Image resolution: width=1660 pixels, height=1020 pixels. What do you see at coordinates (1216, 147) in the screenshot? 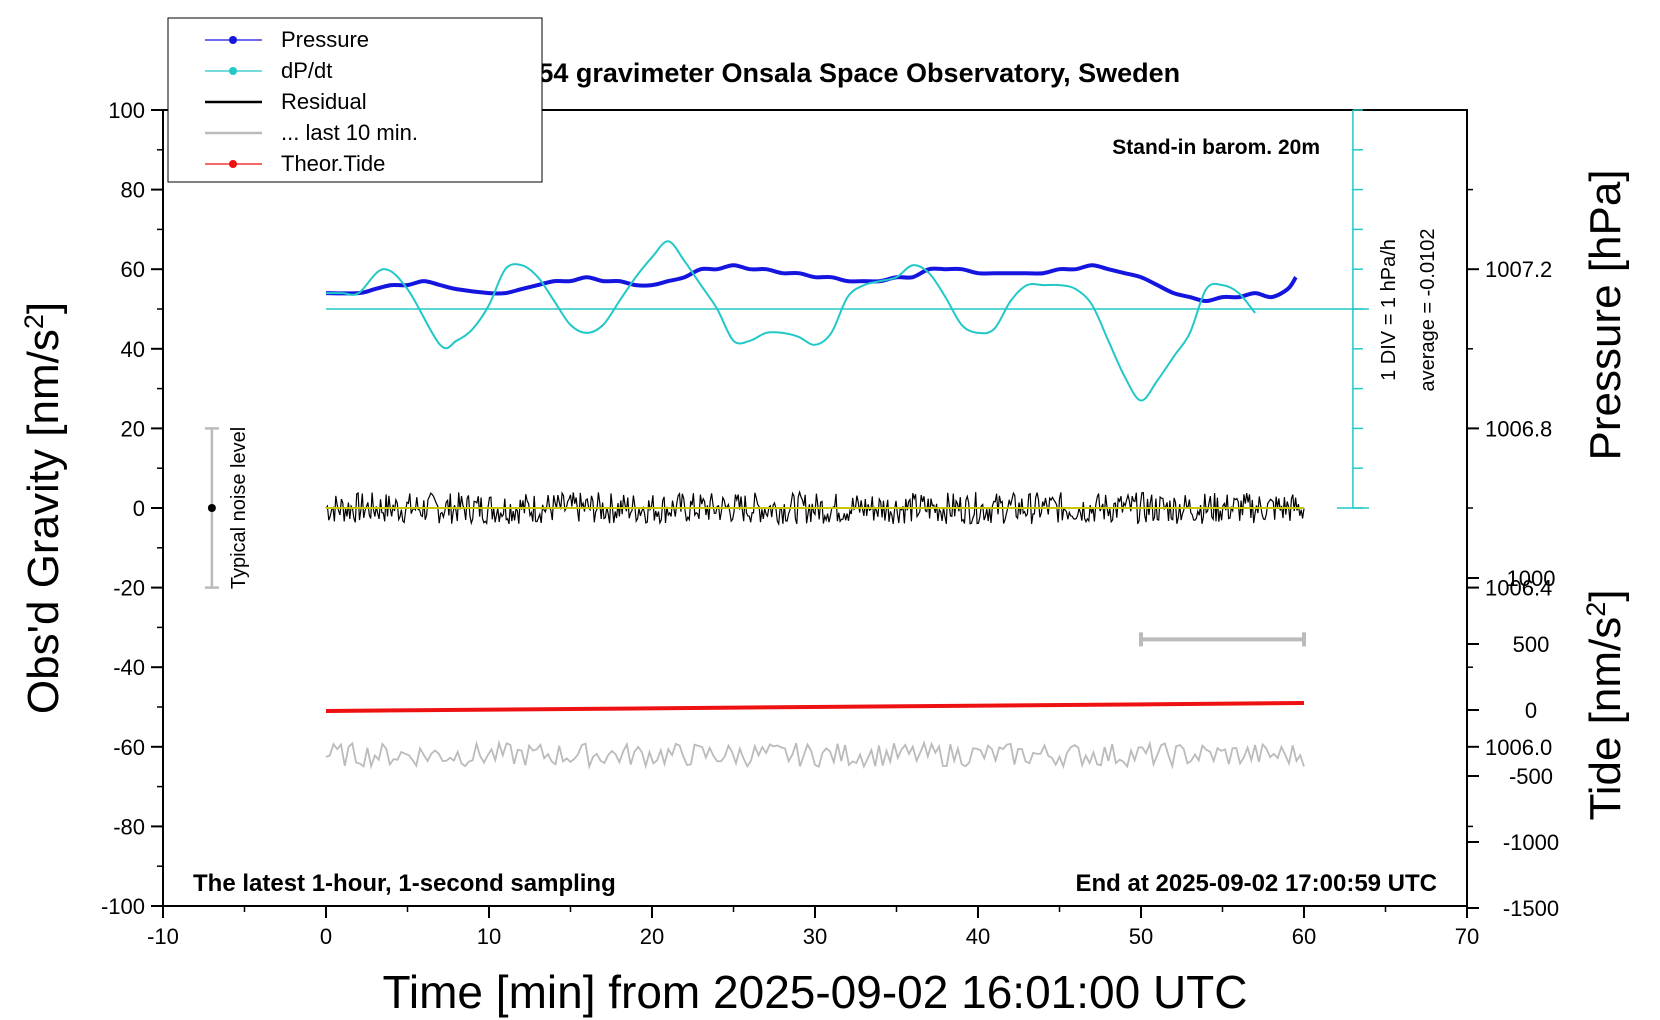
I see `standin-annotation: Stand-in barom. 20m` at bounding box center [1216, 147].